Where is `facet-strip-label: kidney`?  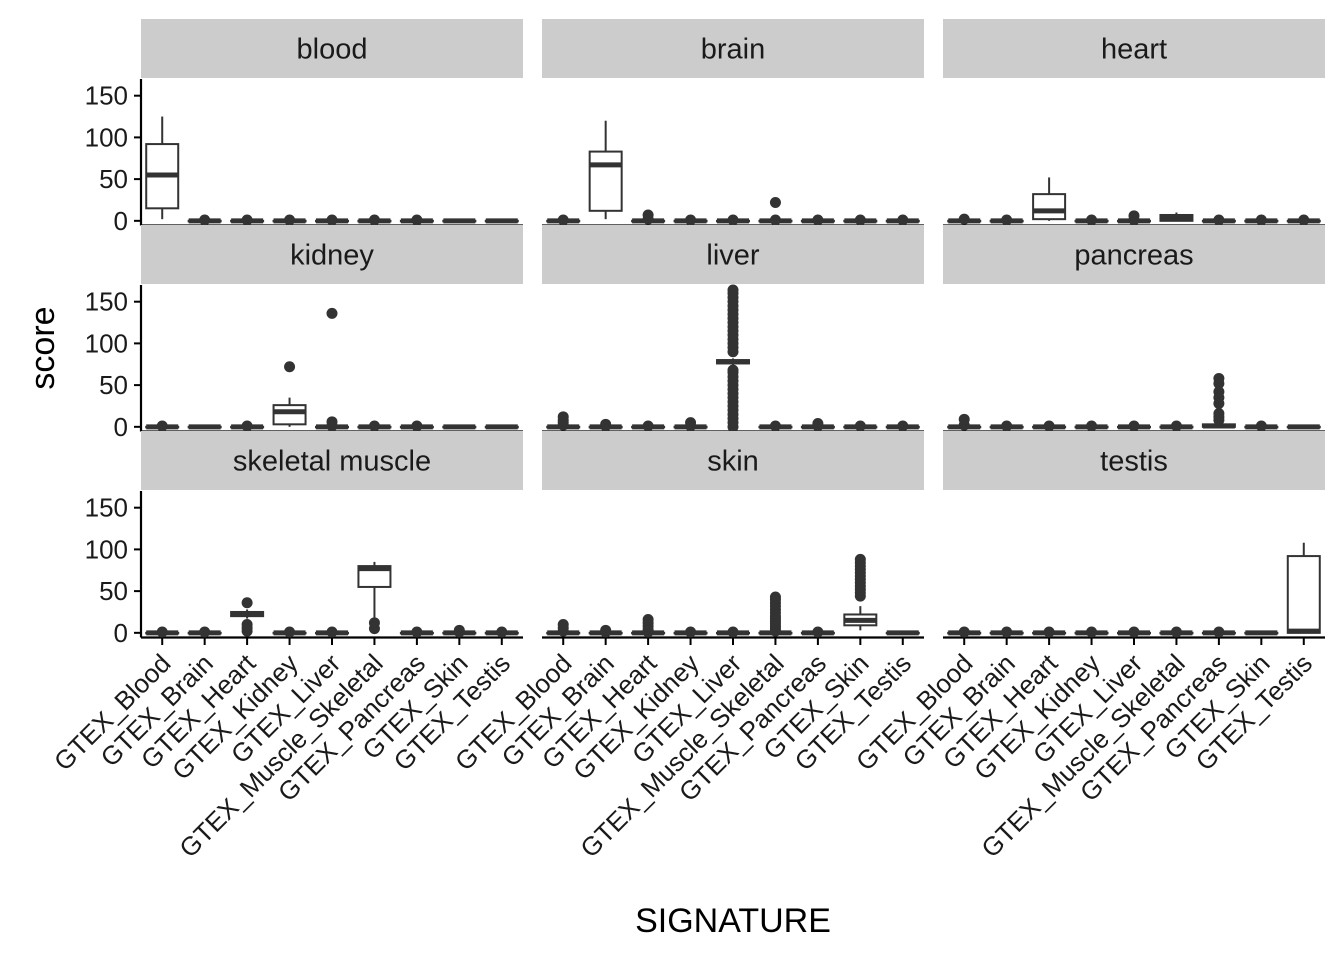
facet-strip-label: kidney is located at coordinates (332, 256).